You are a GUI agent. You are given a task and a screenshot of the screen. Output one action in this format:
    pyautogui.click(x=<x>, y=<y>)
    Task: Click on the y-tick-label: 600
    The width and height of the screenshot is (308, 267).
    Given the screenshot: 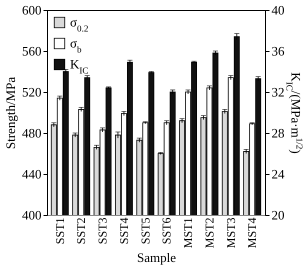 What is the action you would take?
    pyautogui.click(x=32, y=10)
    